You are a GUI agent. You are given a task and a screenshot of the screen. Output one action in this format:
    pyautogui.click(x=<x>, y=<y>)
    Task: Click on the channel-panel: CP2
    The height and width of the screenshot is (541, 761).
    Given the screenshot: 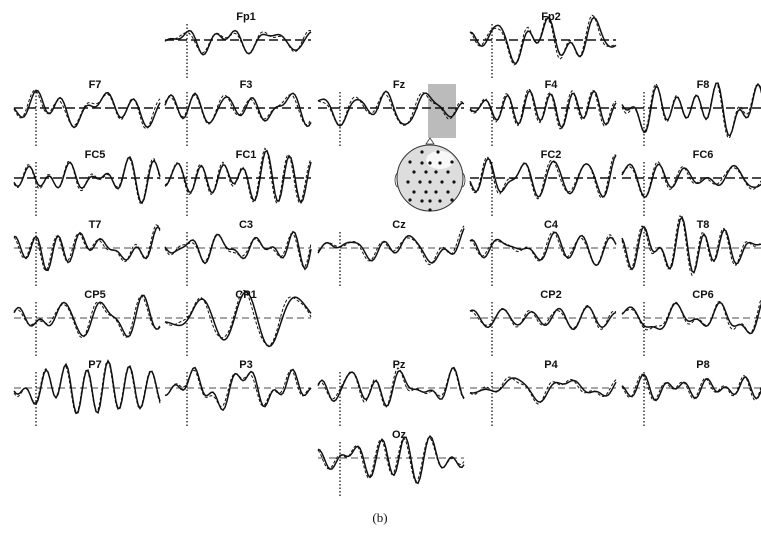 What is the action you would take?
    pyautogui.click(x=543, y=323)
    